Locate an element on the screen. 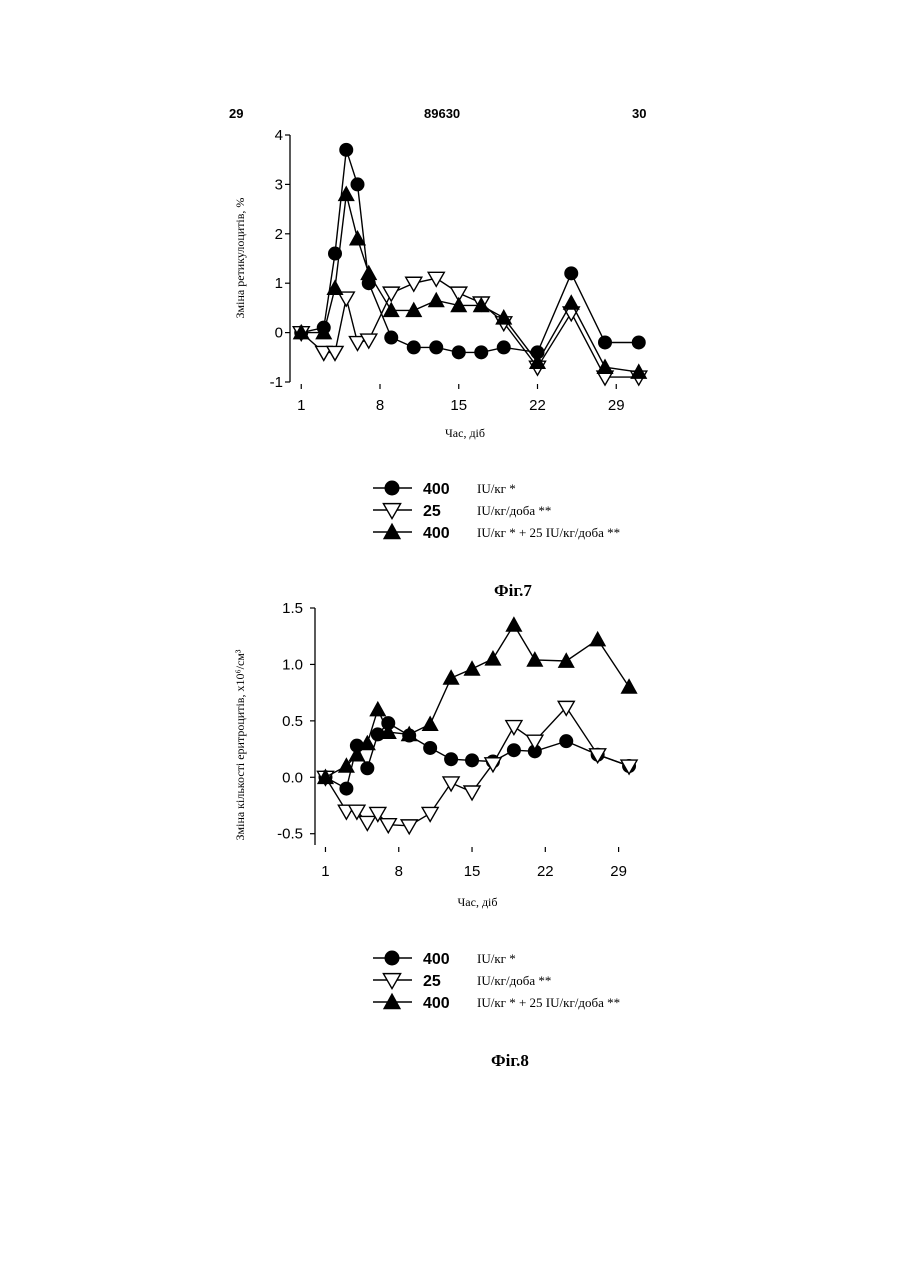 The image size is (900, 1273). chart-2-y-tick-label: 0.5 is located at coordinates (292, 721).